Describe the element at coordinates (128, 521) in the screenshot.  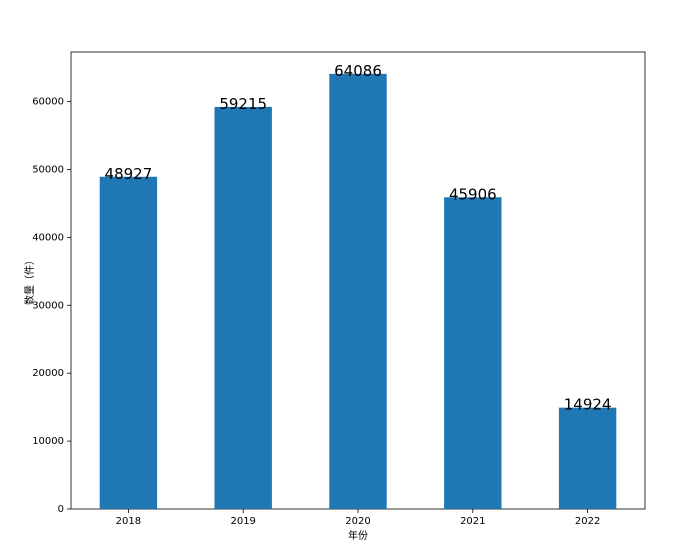
I see `x-tick-label: 2018` at that location.